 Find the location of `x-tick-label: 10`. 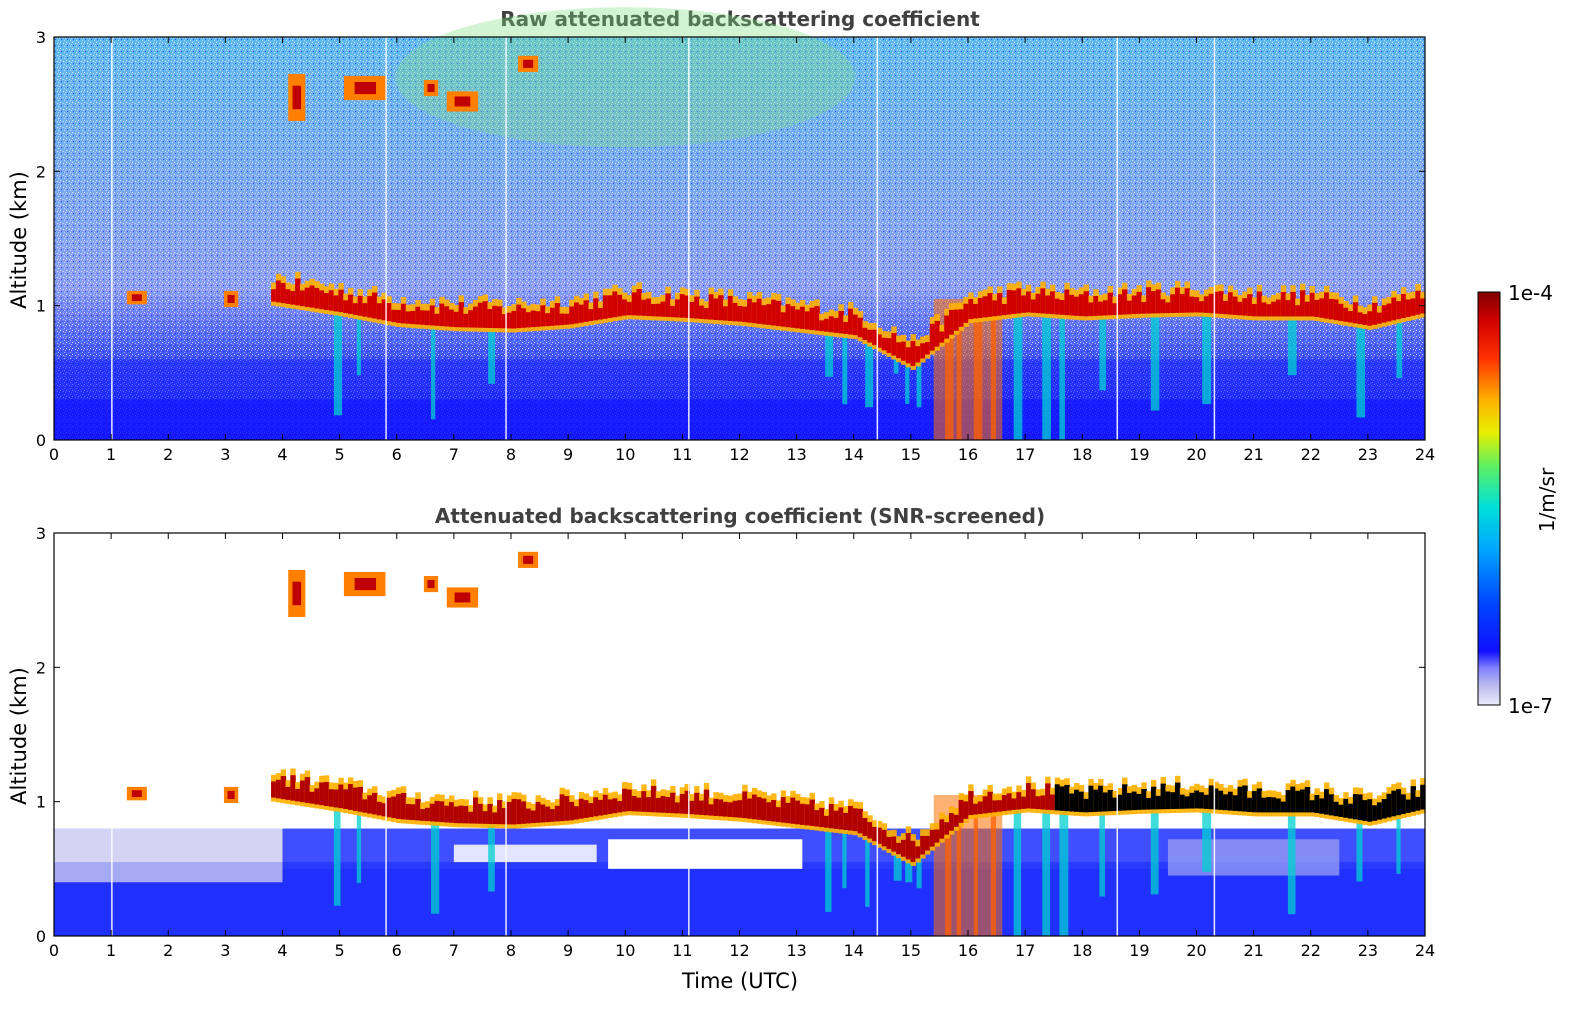

x-tick-label: 10 is located at coordinates (625, 950).